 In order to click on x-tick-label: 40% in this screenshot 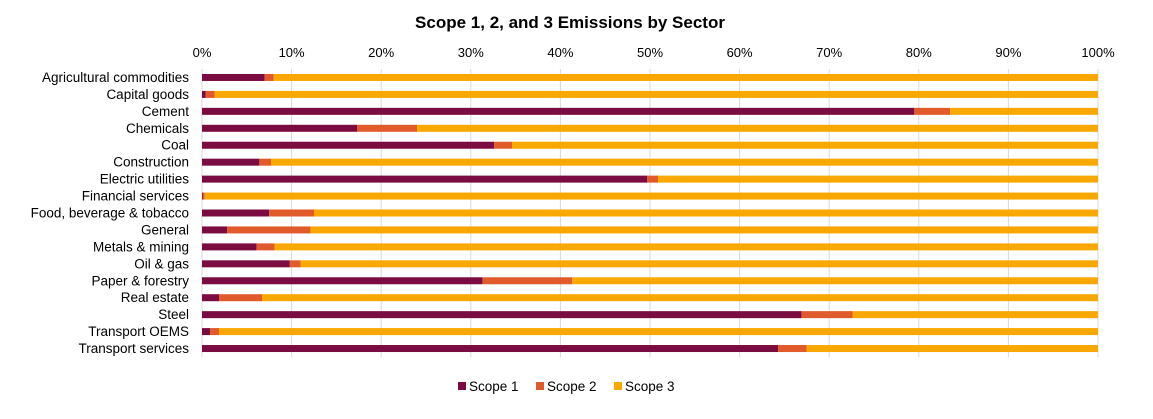, I will do `click(560, 52)`.